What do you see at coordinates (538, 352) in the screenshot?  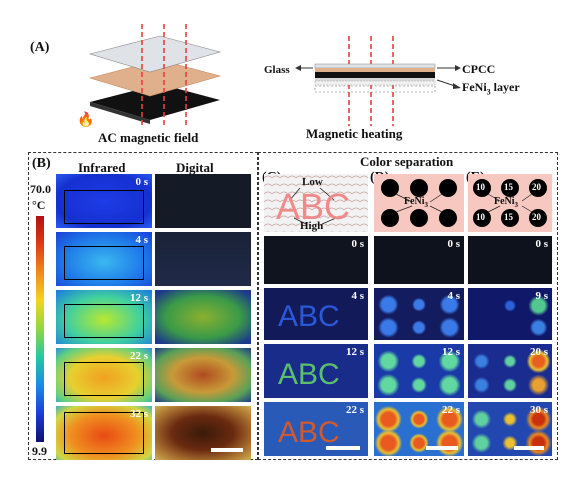 I see `time-label: 20 s` at bounding box center [538, 352].